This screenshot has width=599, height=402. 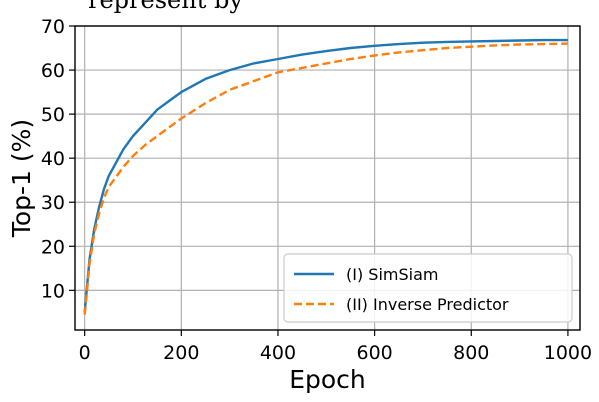 What do you see at coordinates (53, 71) in the screenshot?
I see `y-tick-label: 60` at bounding box center [53, 71].